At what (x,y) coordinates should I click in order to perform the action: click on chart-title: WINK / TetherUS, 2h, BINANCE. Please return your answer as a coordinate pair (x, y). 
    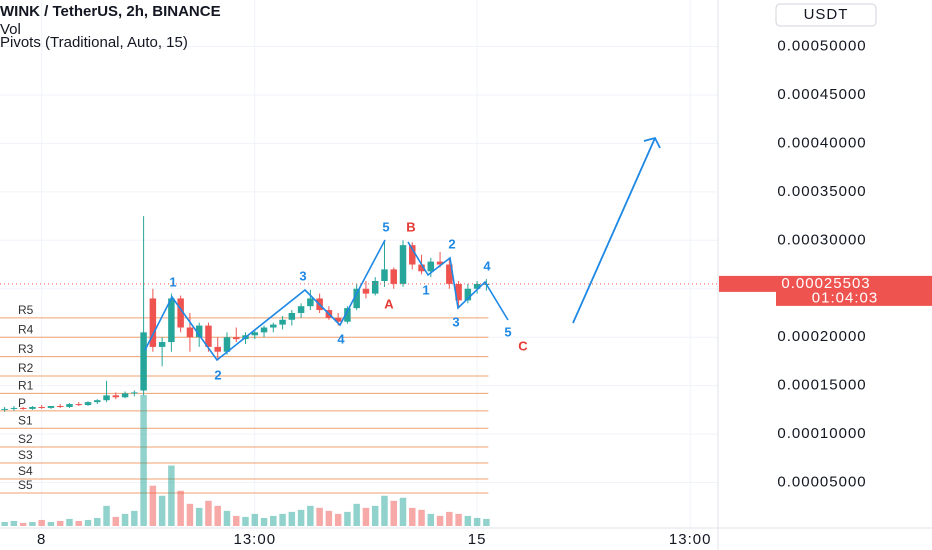
    Looking at the image, I should click on (110, 11).